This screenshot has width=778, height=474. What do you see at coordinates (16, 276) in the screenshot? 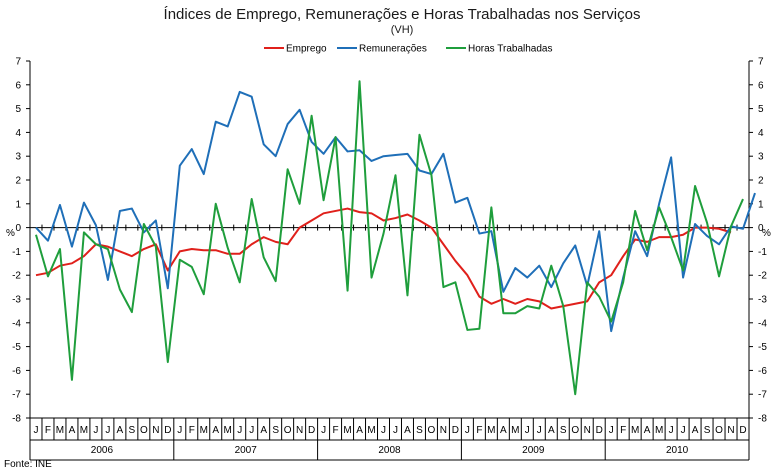
I see `y-tick-label-left: -2` at bounding box center [16, 276].